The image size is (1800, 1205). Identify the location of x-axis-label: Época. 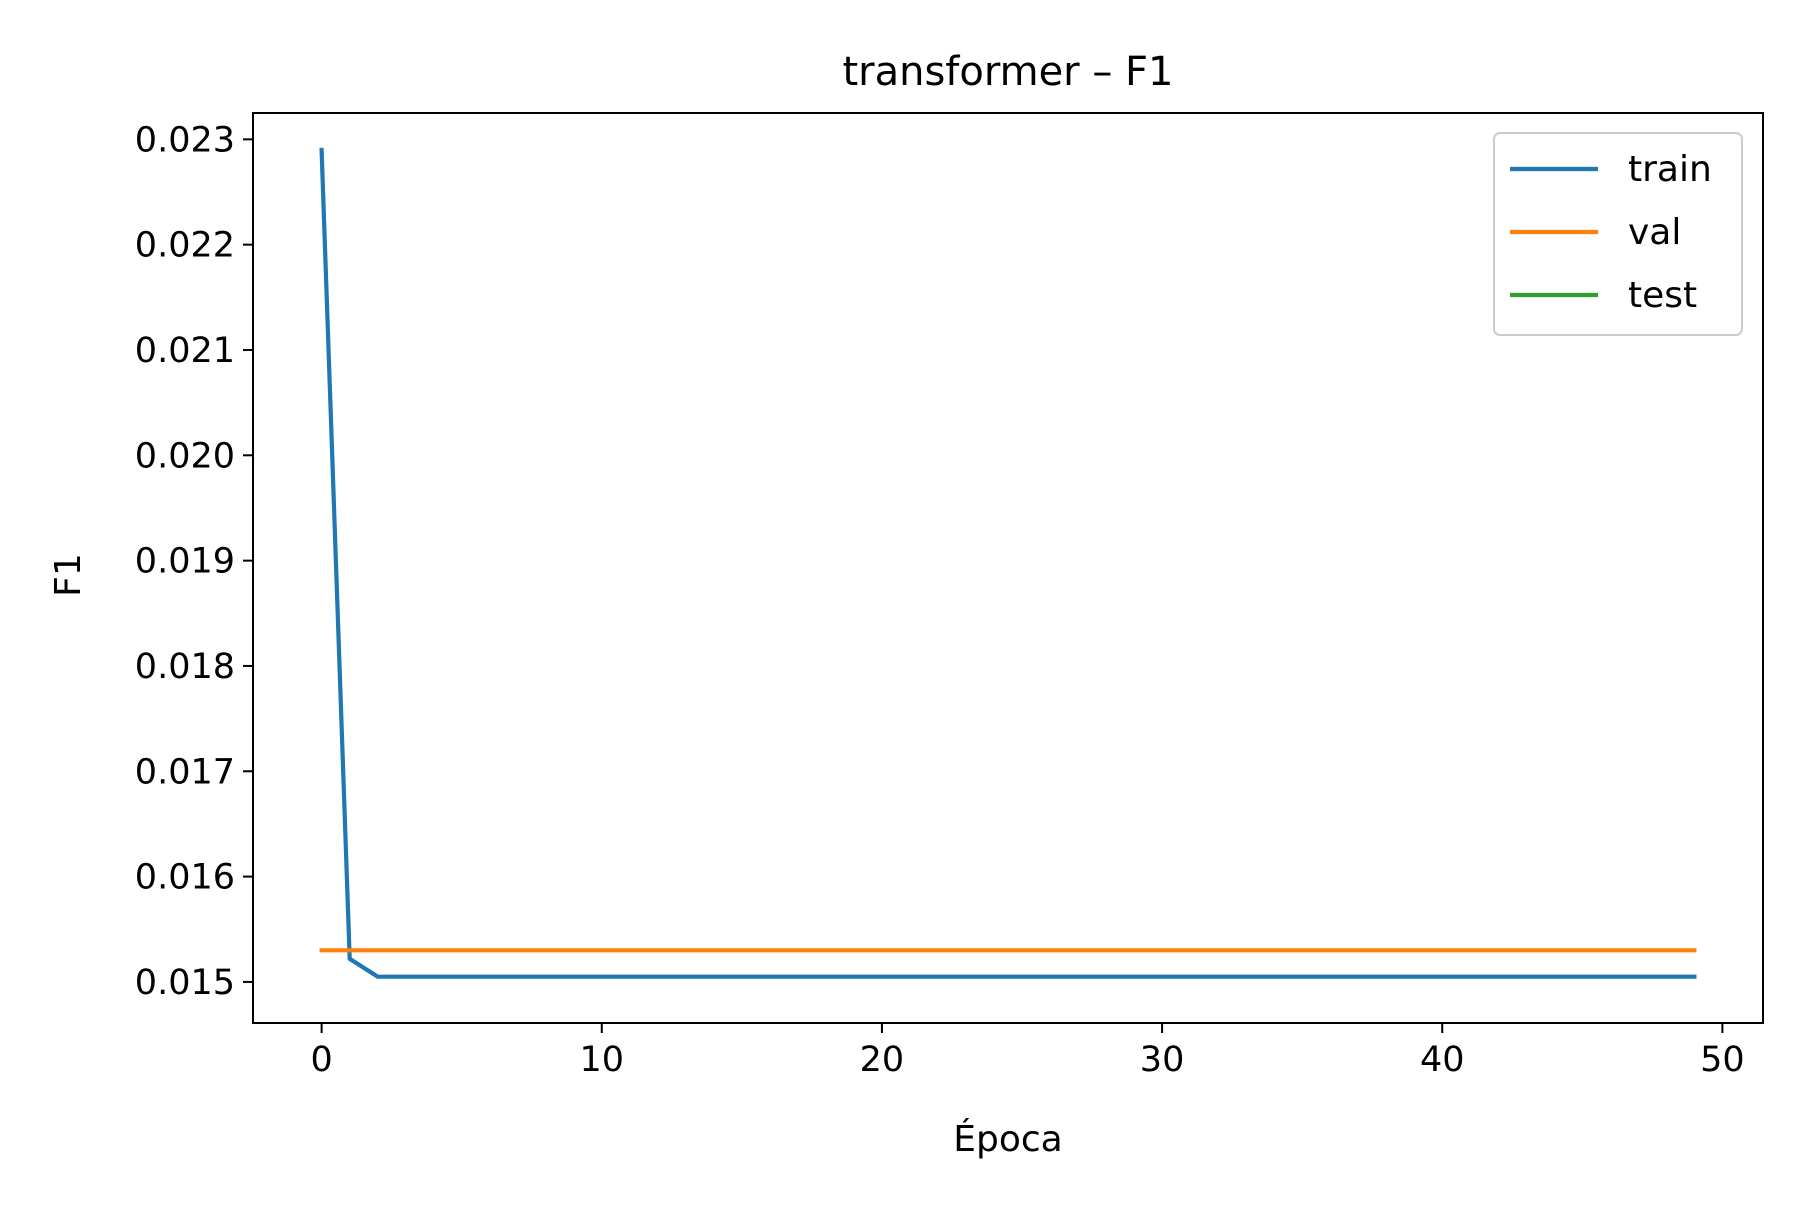
(1007, 1139).